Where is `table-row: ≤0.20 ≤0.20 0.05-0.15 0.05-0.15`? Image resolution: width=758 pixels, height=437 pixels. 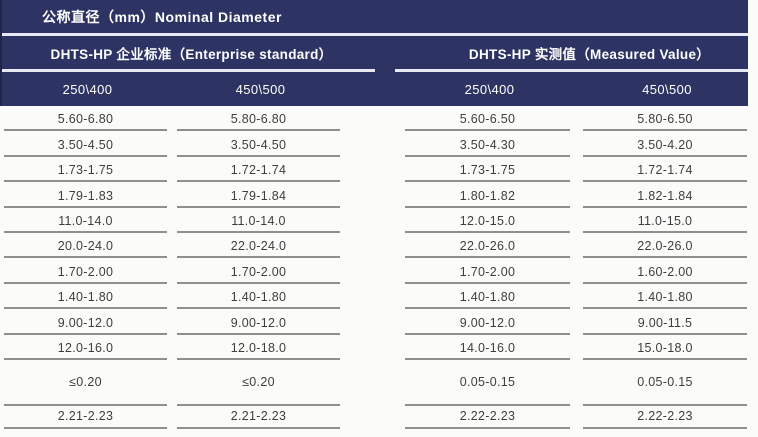 table-row: ≤0.20 ≤0.20 0.05-0.15 0.05-0.15 is located at coordinates (379, 383).